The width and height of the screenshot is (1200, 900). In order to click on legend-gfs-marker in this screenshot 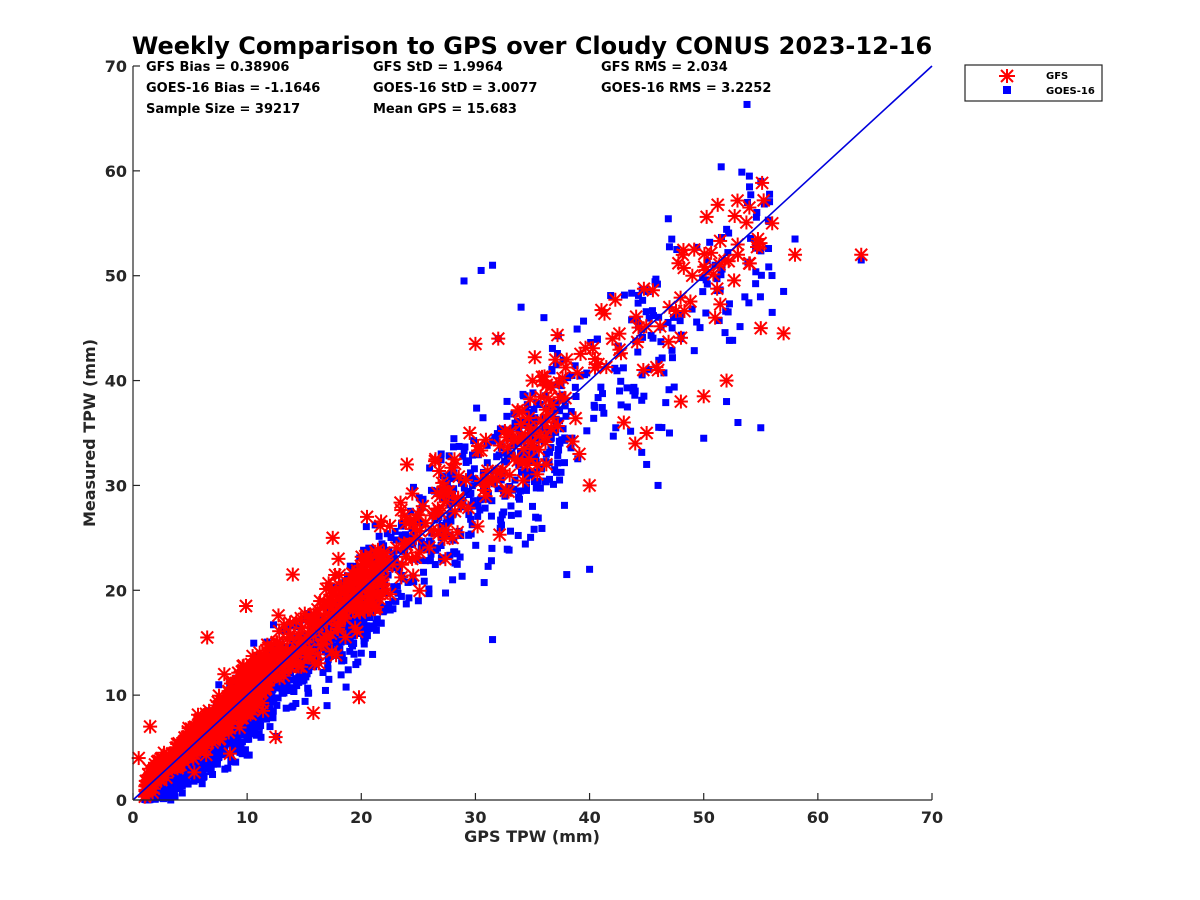, I will do `click(1007, 76)`.